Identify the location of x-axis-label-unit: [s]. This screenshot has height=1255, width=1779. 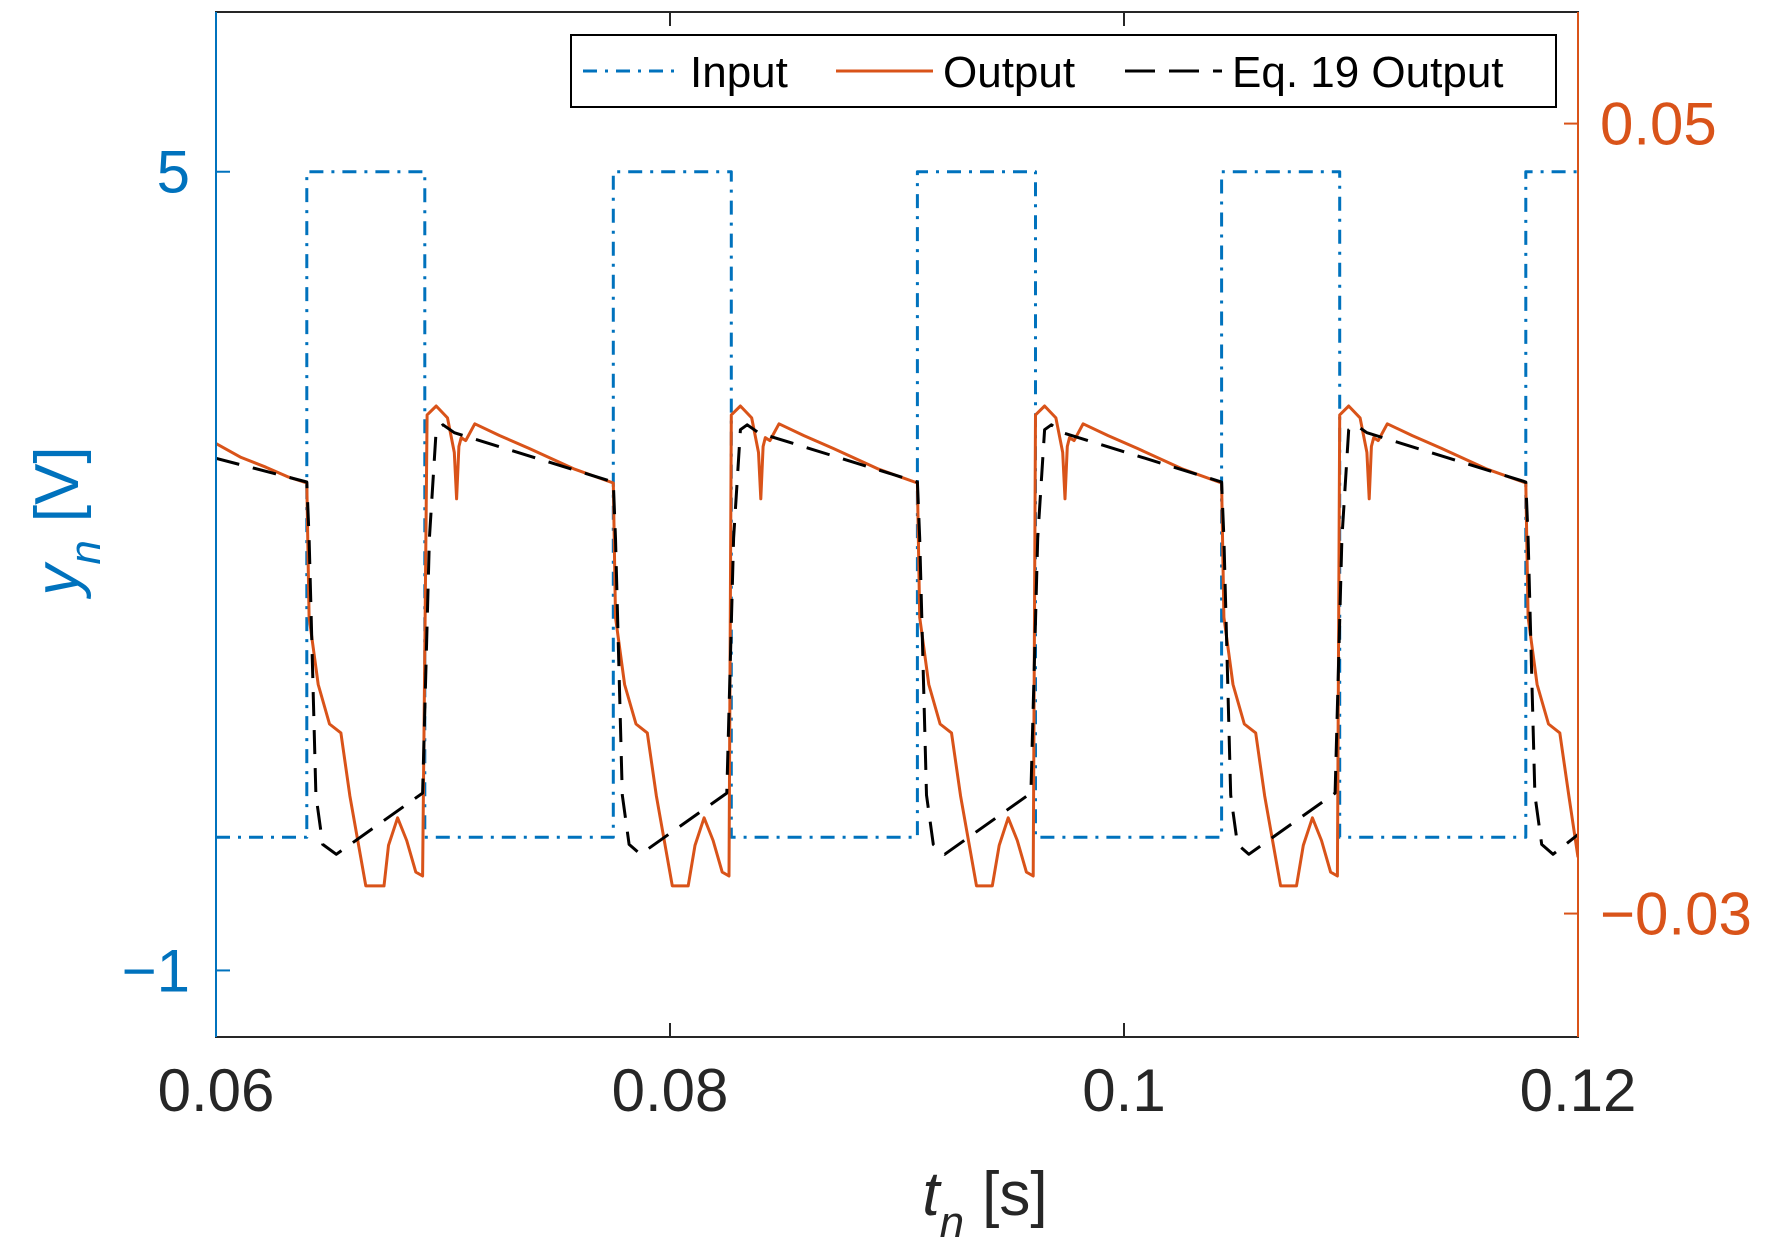
(1014, 1194).